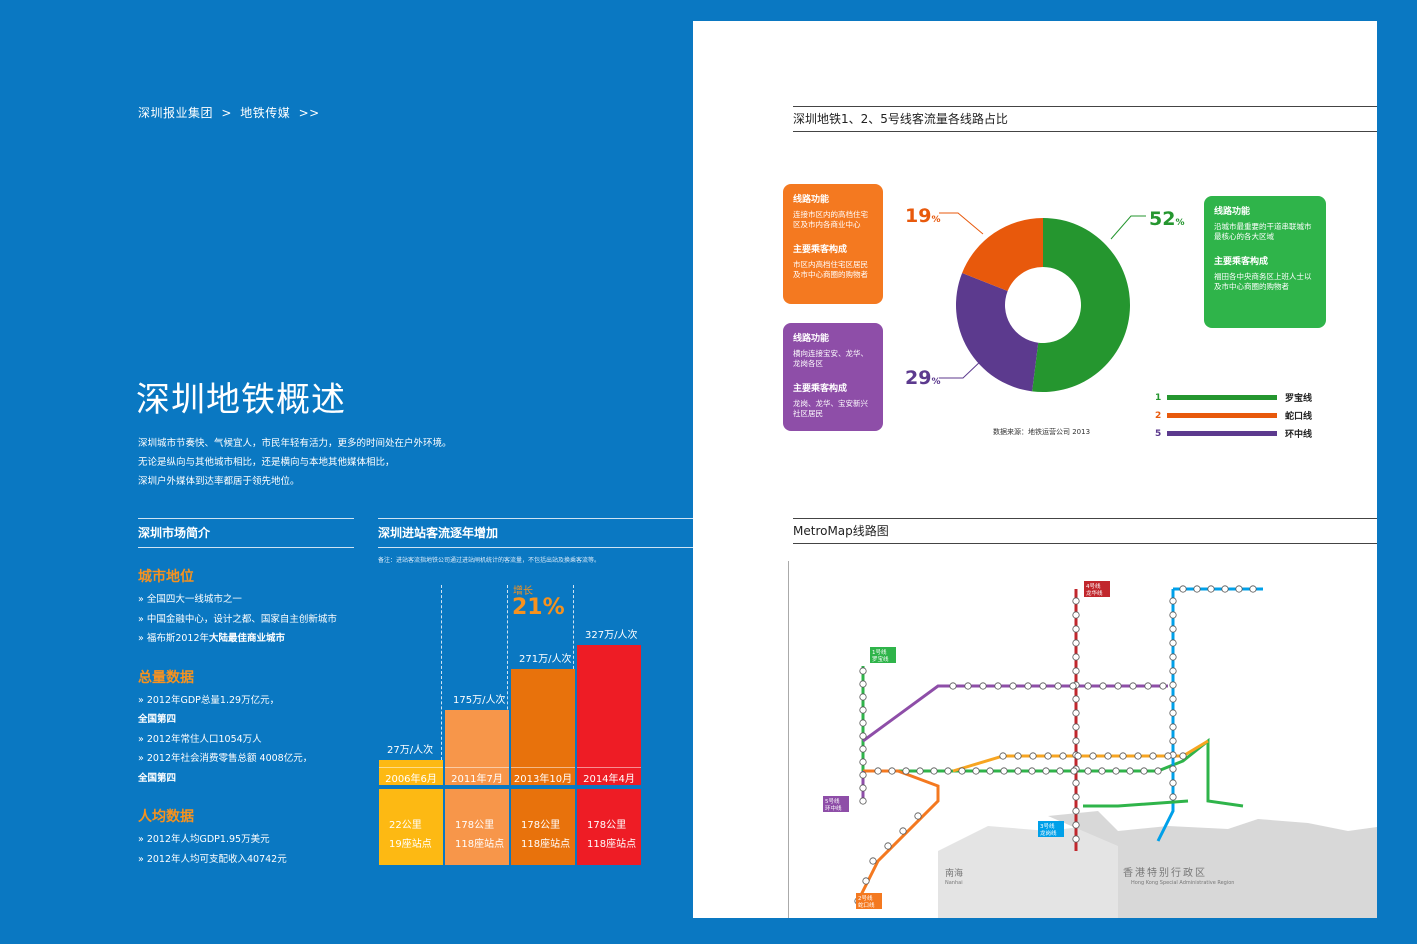  Describe the element at coordinates (166, 577) in the screenshot. I see `city-position-title: 城市地位` at that location.